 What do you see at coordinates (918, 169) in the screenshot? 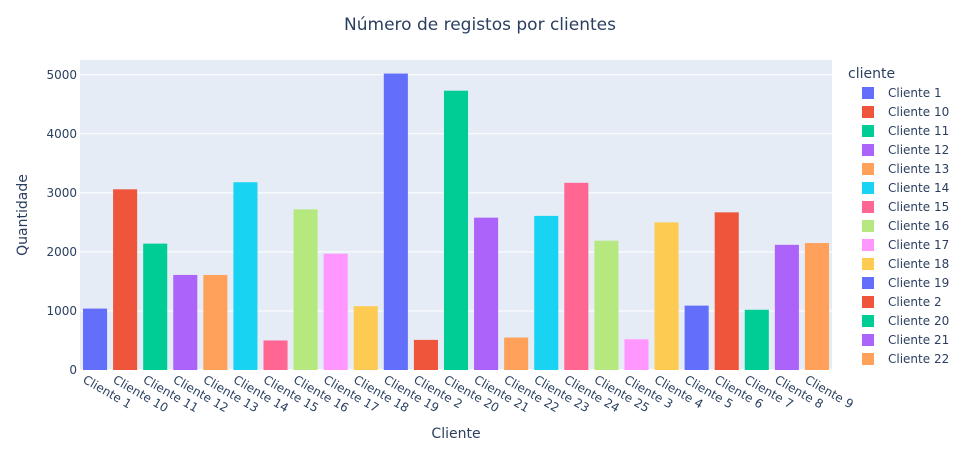
I see `legend-label: Cliente 13` at bounding box center [918, 169].